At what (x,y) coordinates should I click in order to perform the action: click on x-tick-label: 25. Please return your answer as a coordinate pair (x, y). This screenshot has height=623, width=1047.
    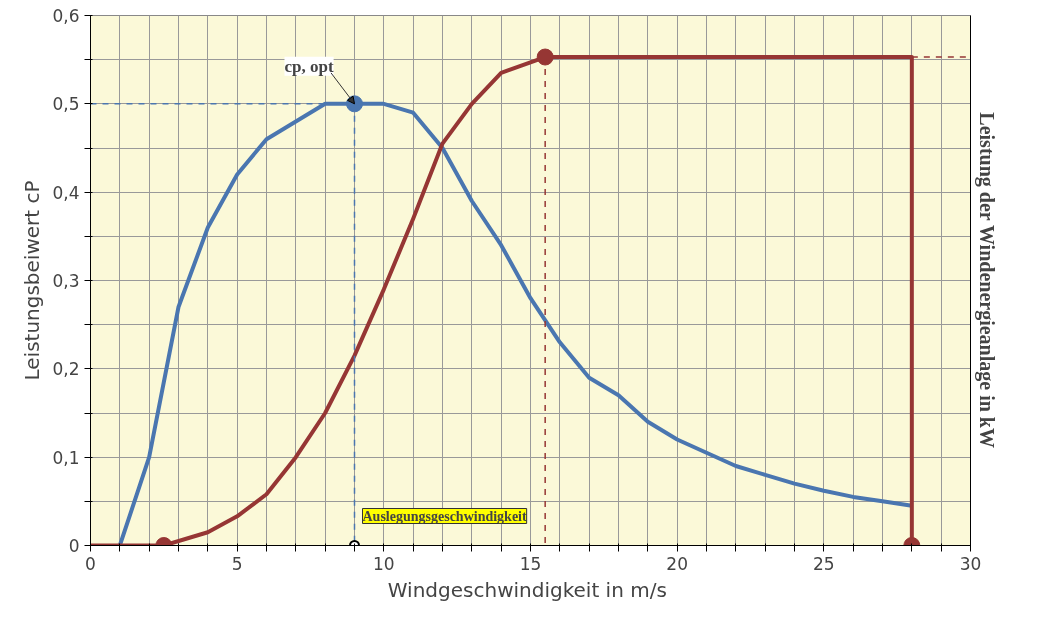
    Looking at the image, I should click on (824, 563).